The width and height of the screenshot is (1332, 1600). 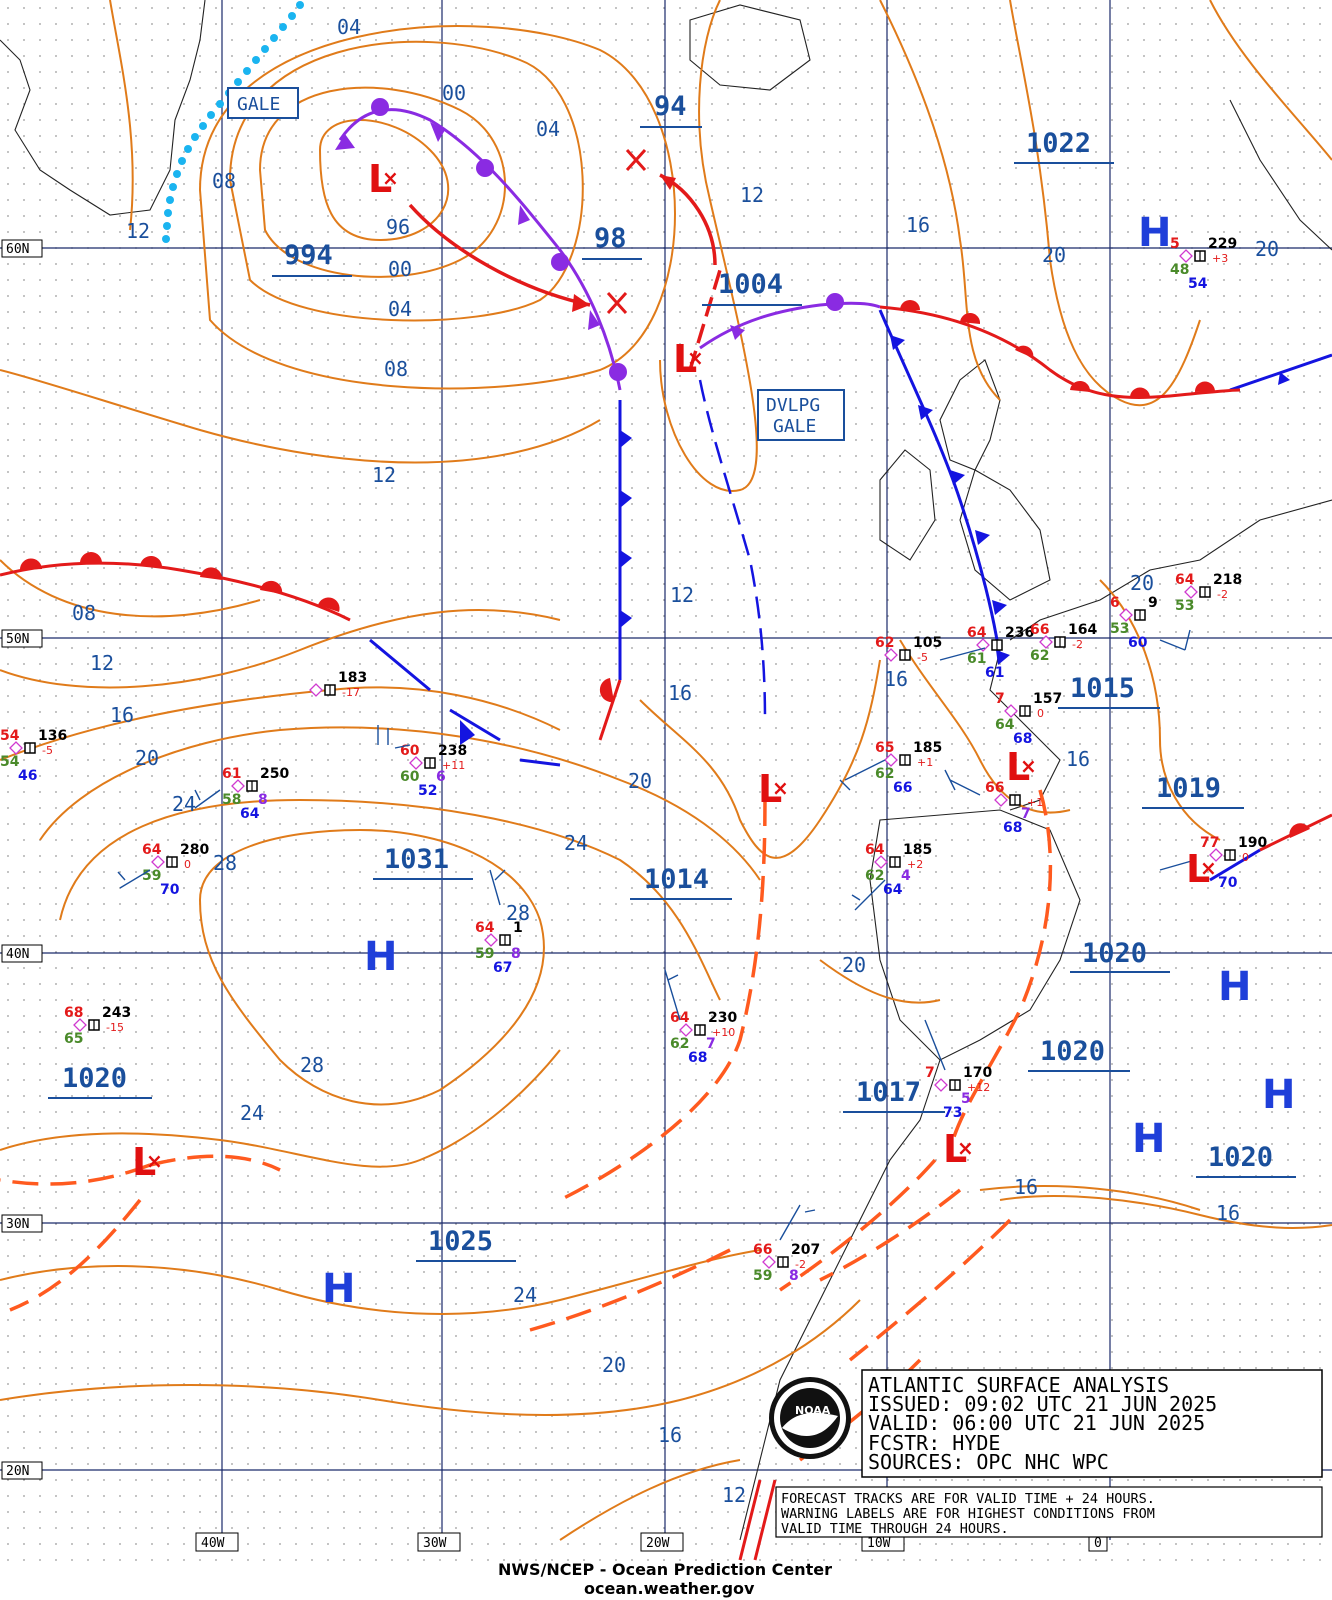 I want to click on lat-label: 40N, so click(x=17, y=954).